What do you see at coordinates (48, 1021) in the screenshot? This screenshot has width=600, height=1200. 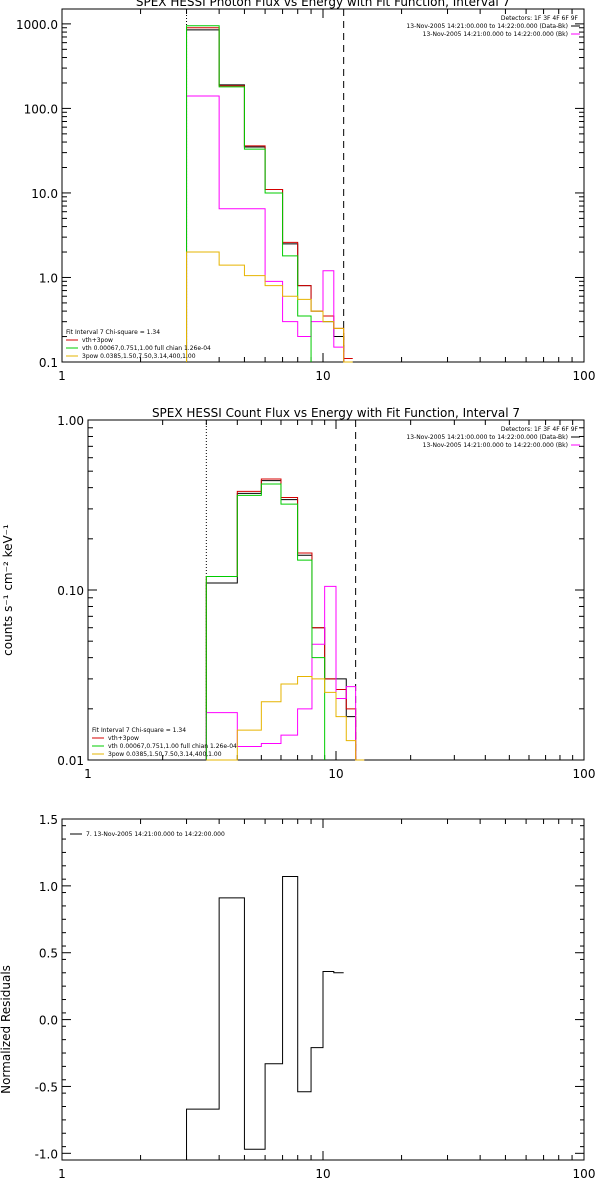 I see `panel3-y-tick-label: 0.0` at bounding box center [48, 1021].